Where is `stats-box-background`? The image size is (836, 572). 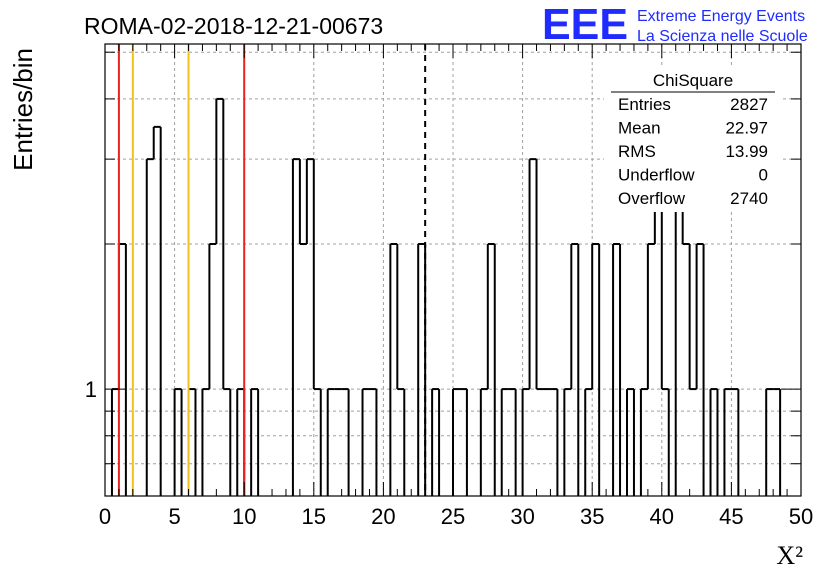 stats-box-background is located at coordinates (692, 139).